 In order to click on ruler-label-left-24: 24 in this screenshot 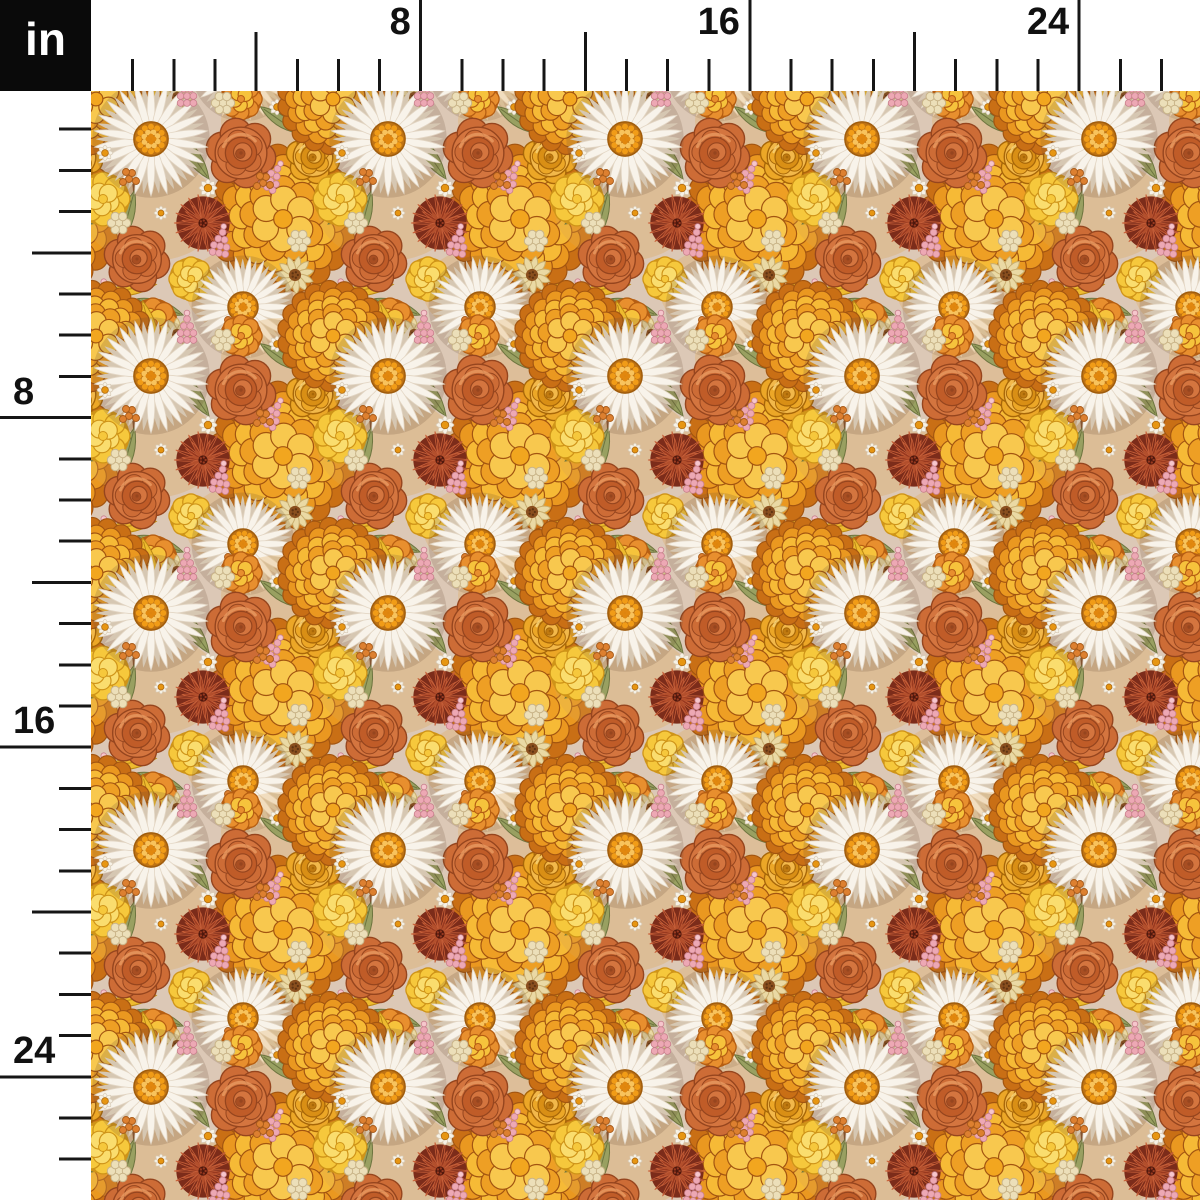, I will do `click(34, 1050)`.